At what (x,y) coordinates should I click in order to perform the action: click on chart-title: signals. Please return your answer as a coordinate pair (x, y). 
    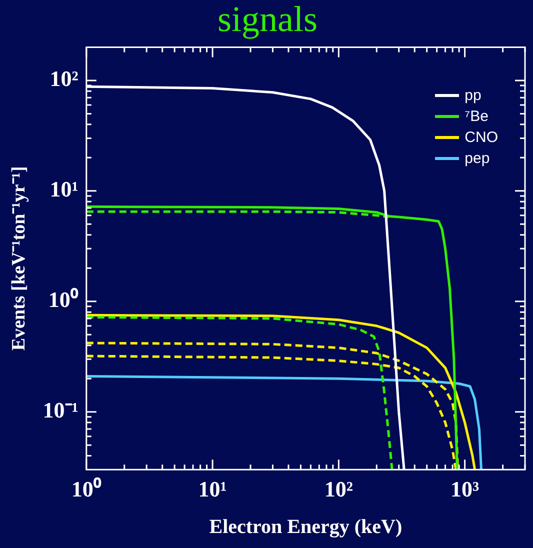
    Looking at the image, I should click on (267, 20).